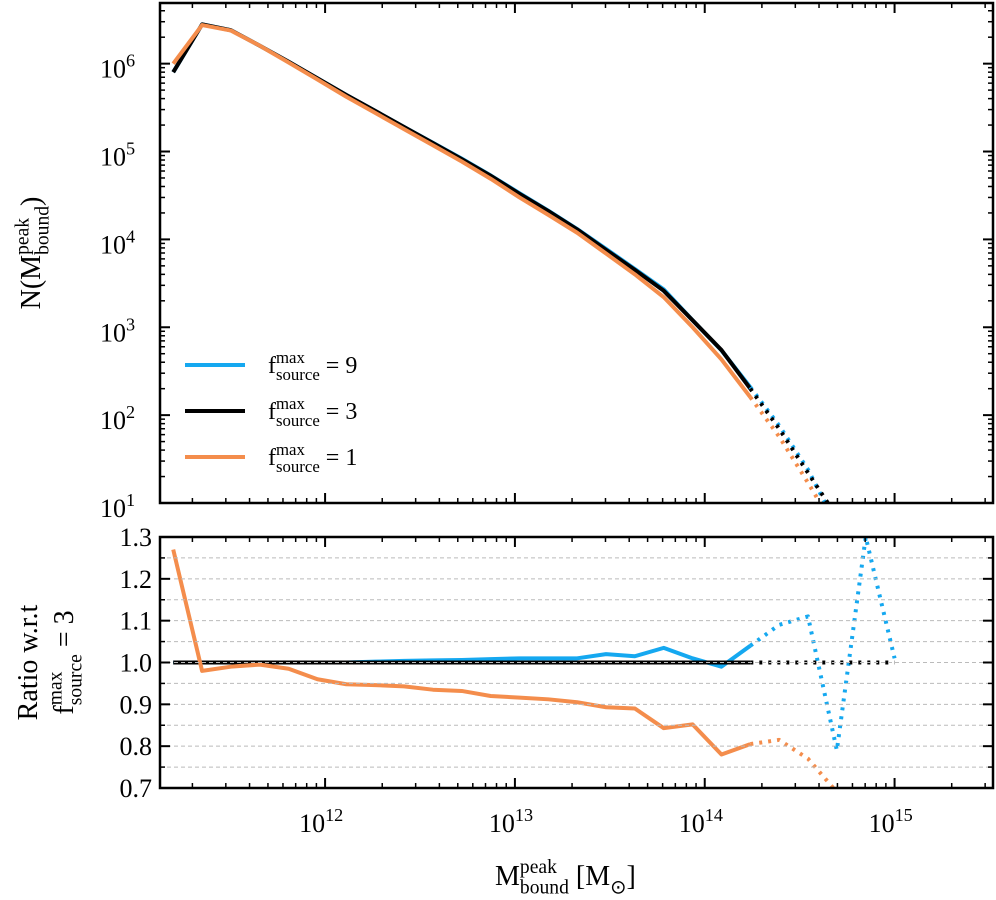  What do you see at coordinates (565, 877) in the screenshot?
I see `x-axis-label: Mboundpeak [M⊙]` at bounding box center [565, 877].